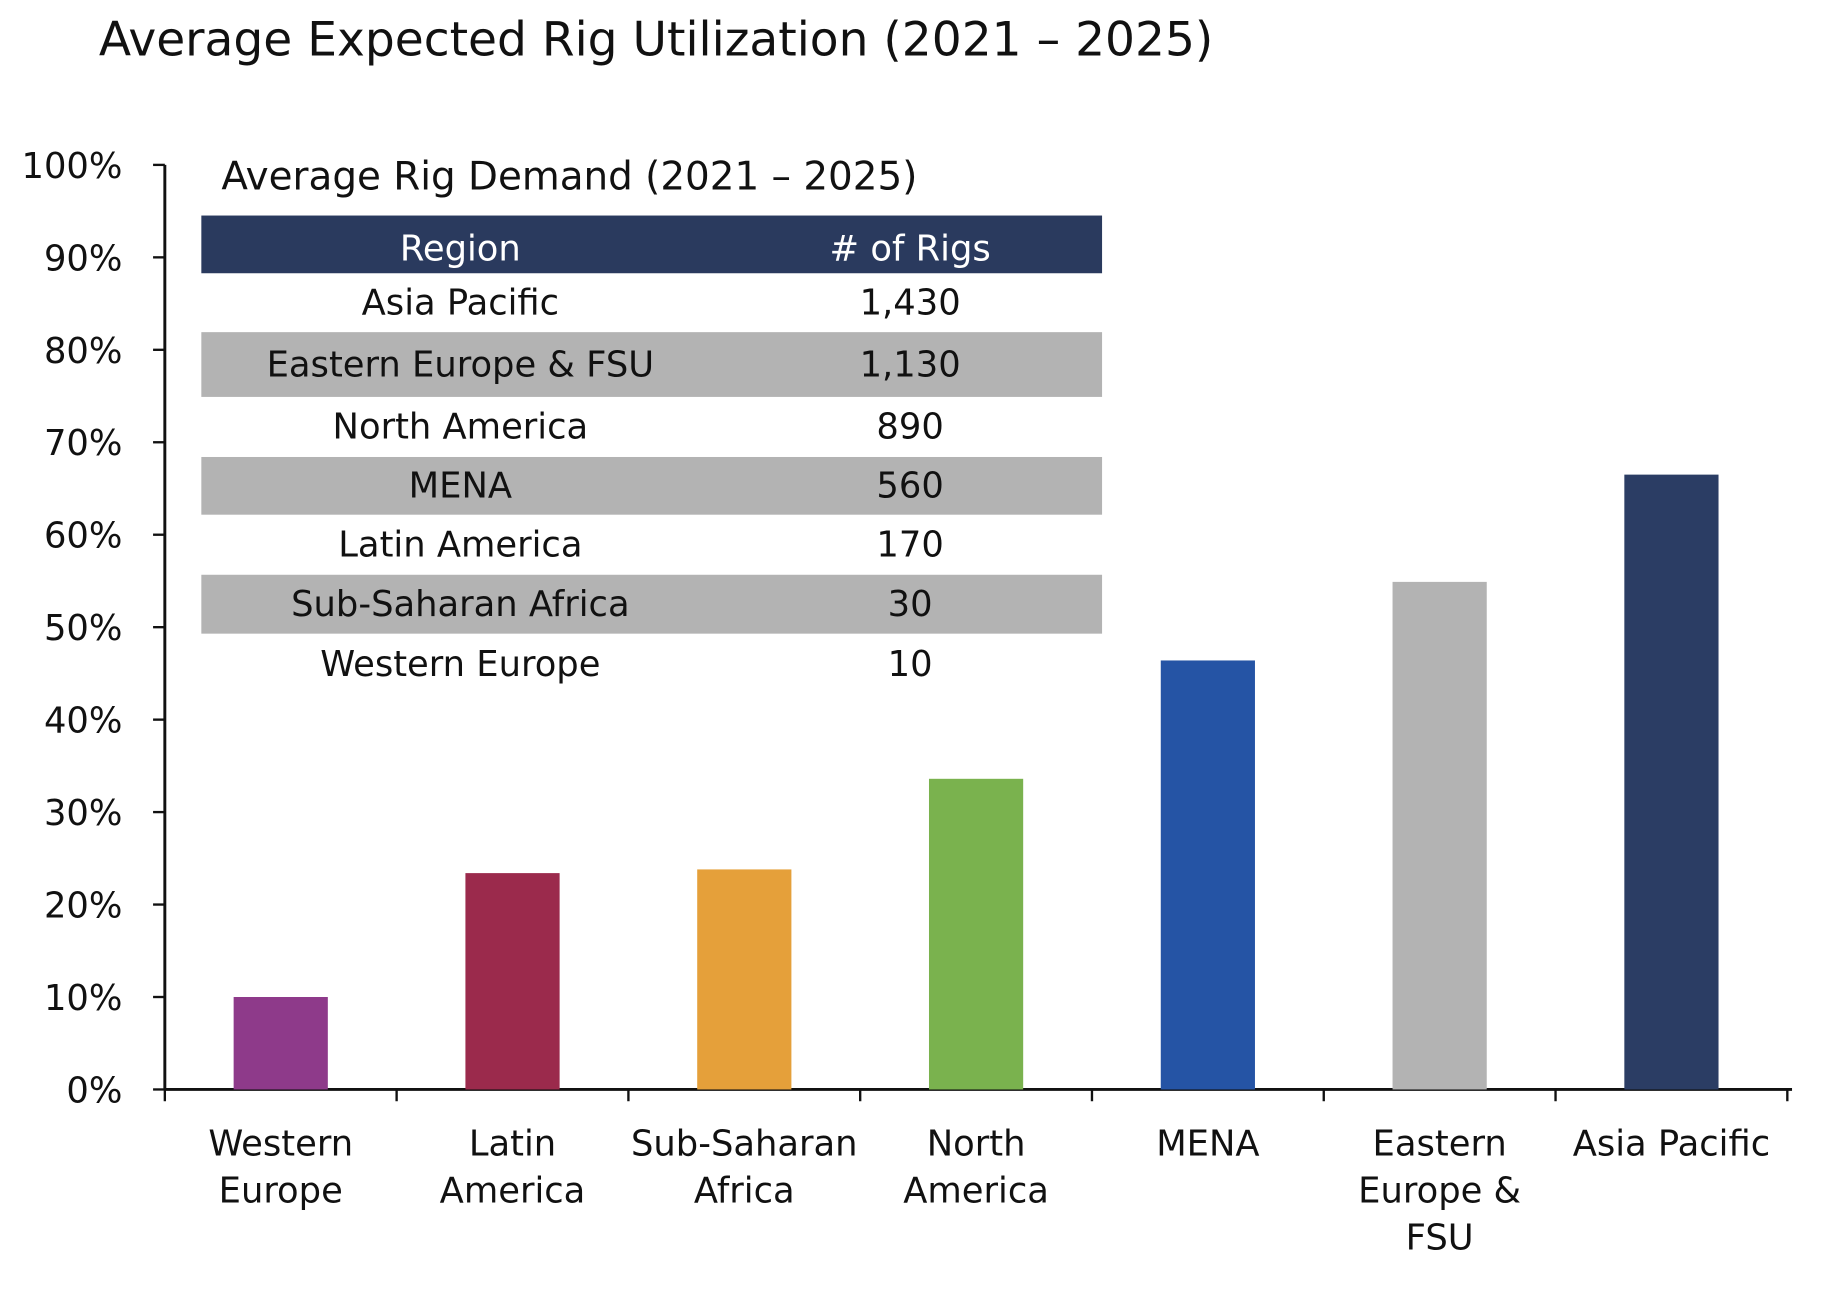 The image size is (1825, 1305). I want to click on table-cell-region: Eastern Europe & FSU, so click(460, 364).